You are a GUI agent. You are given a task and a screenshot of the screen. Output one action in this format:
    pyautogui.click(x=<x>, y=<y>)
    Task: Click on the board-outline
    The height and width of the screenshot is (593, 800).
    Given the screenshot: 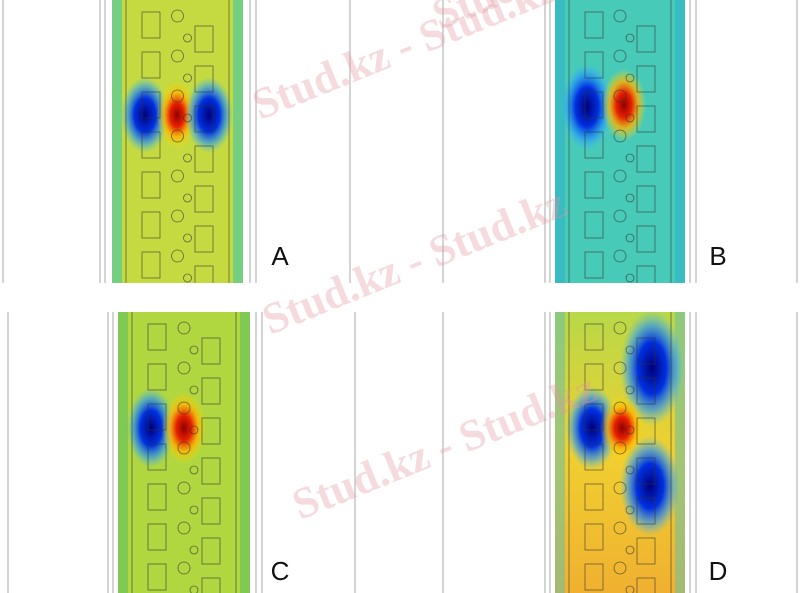 What is the action you would take?
    pyautogui.click(x=184, y=452)
    